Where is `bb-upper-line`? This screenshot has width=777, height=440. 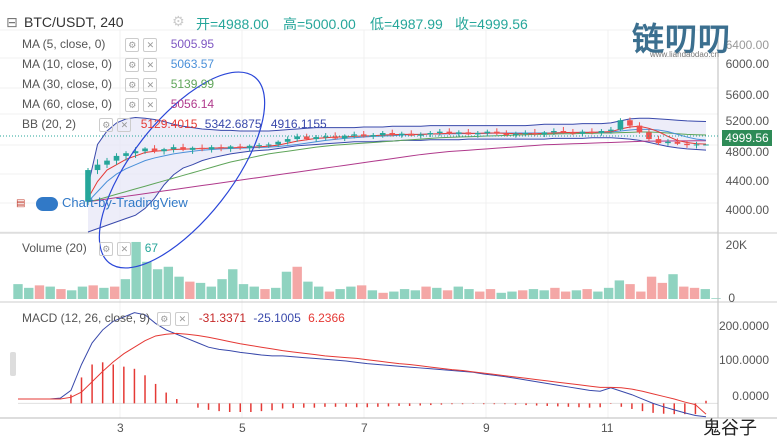
bb-upper-line is located at coordinates (397, 152).